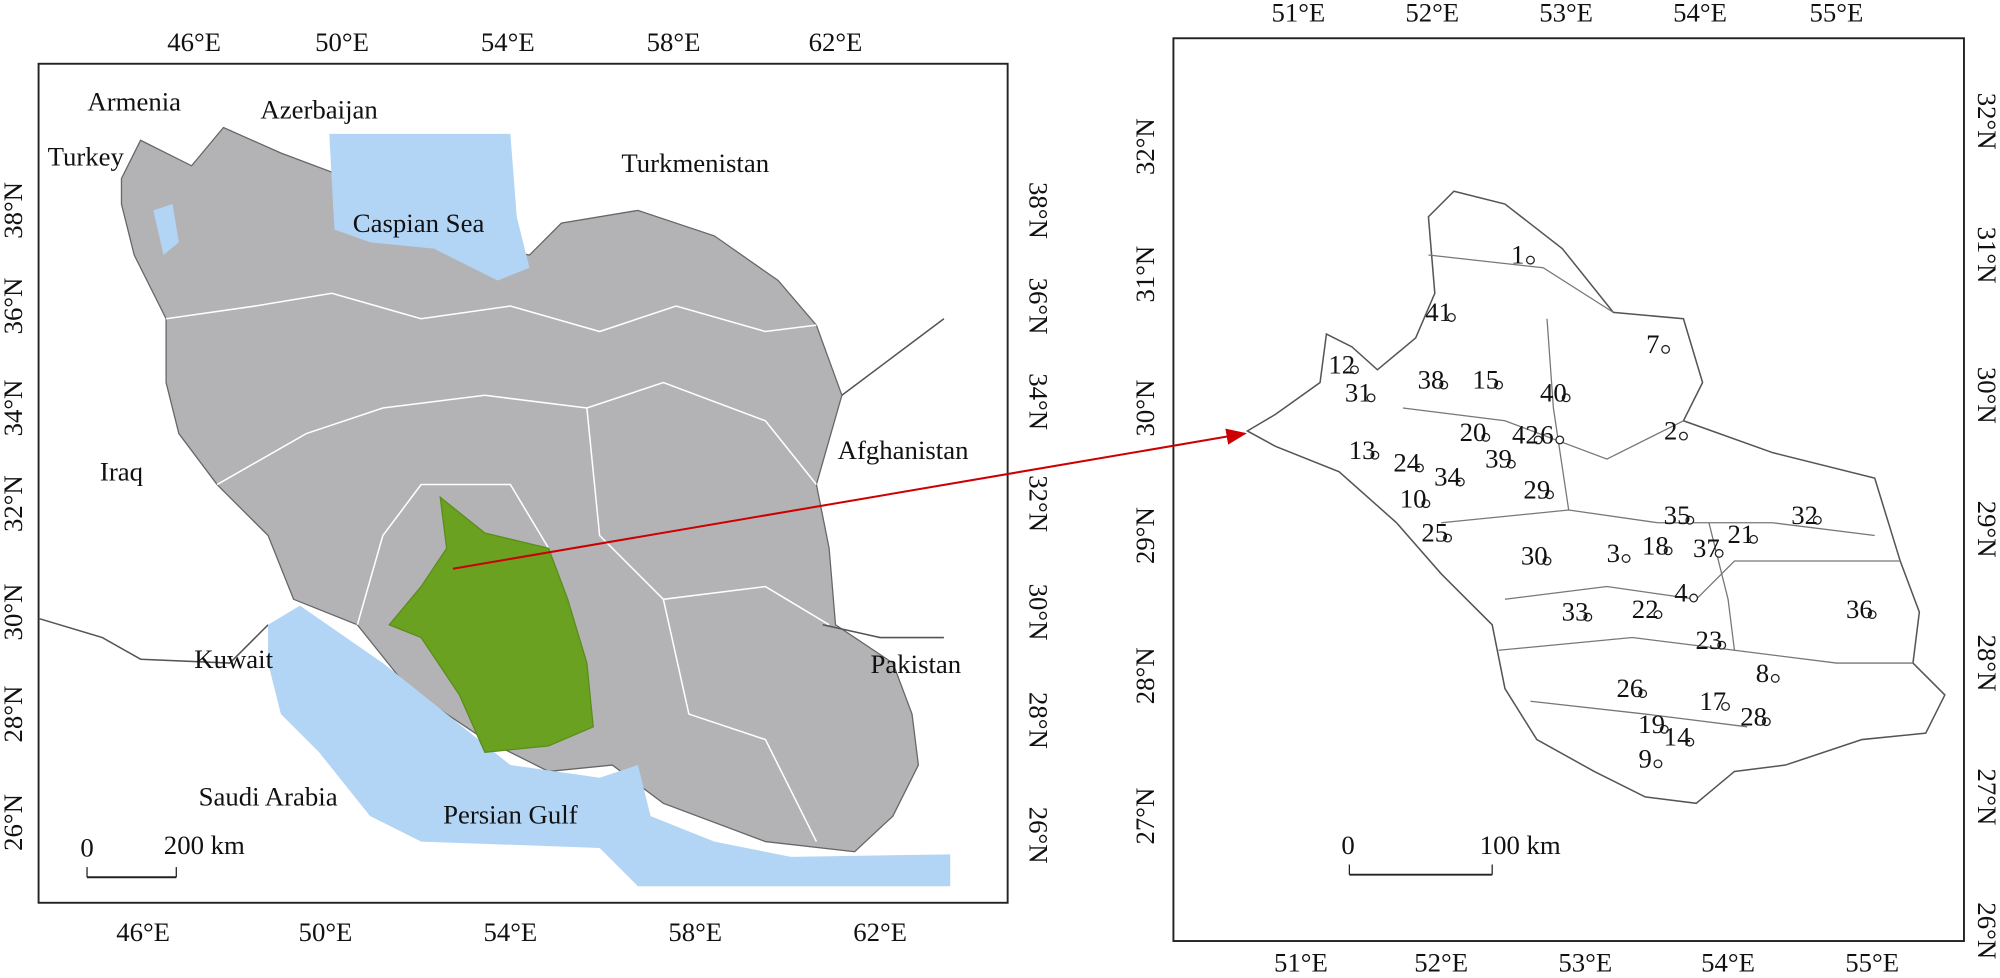  I want to click on station-label: 31, so click(1358, 392).